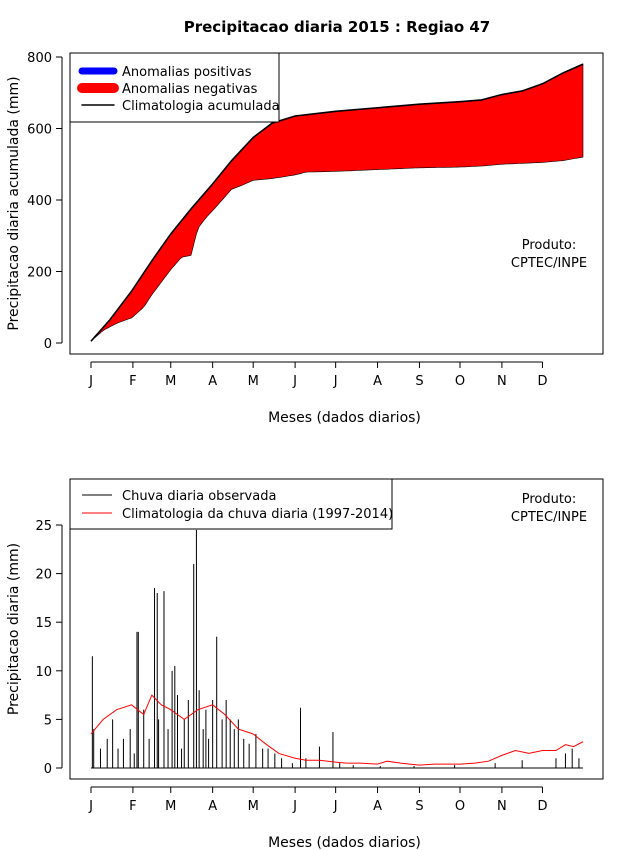 This screenshot has width=640, height=850. What do you see at coordinates (48, 720) in the screenshot?
I see `y-tick-label: 5` at bounding box center [48, 720].